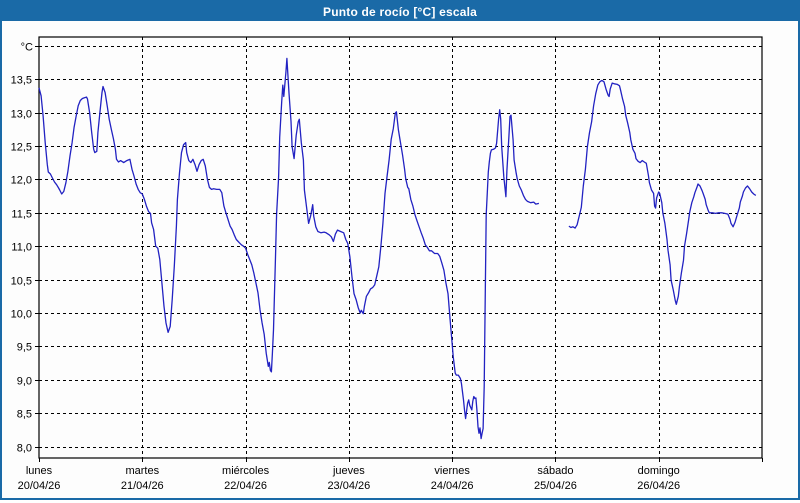 The height and width of the screenshot is (503, 800). What do you see at coordinates (658, 486) in the screenshot?
I see `x-date-label: 26/04/26` at bounding box center [658, 486].